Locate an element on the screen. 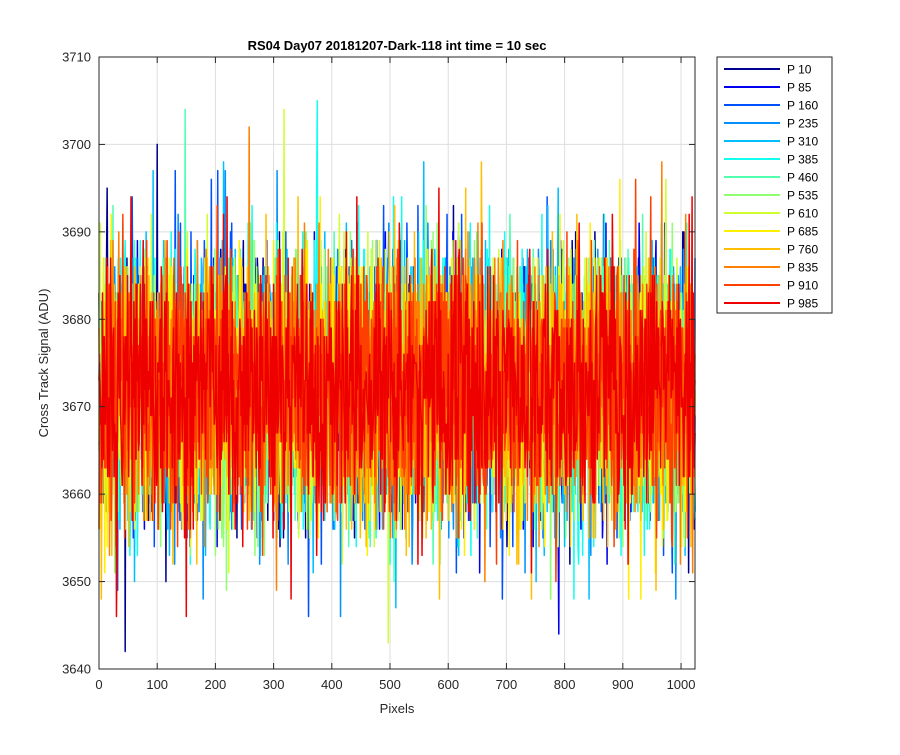 This screenshot has height=755, width=900. x-tick-label: 200 is located at coordinates (216, 684).